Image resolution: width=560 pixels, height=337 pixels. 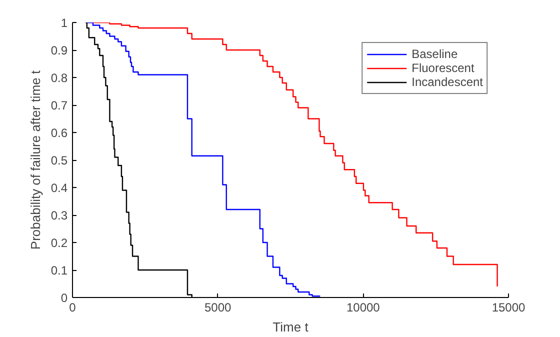 I want to click on y-tick-label: 0.3, so click(x=59, y=215).